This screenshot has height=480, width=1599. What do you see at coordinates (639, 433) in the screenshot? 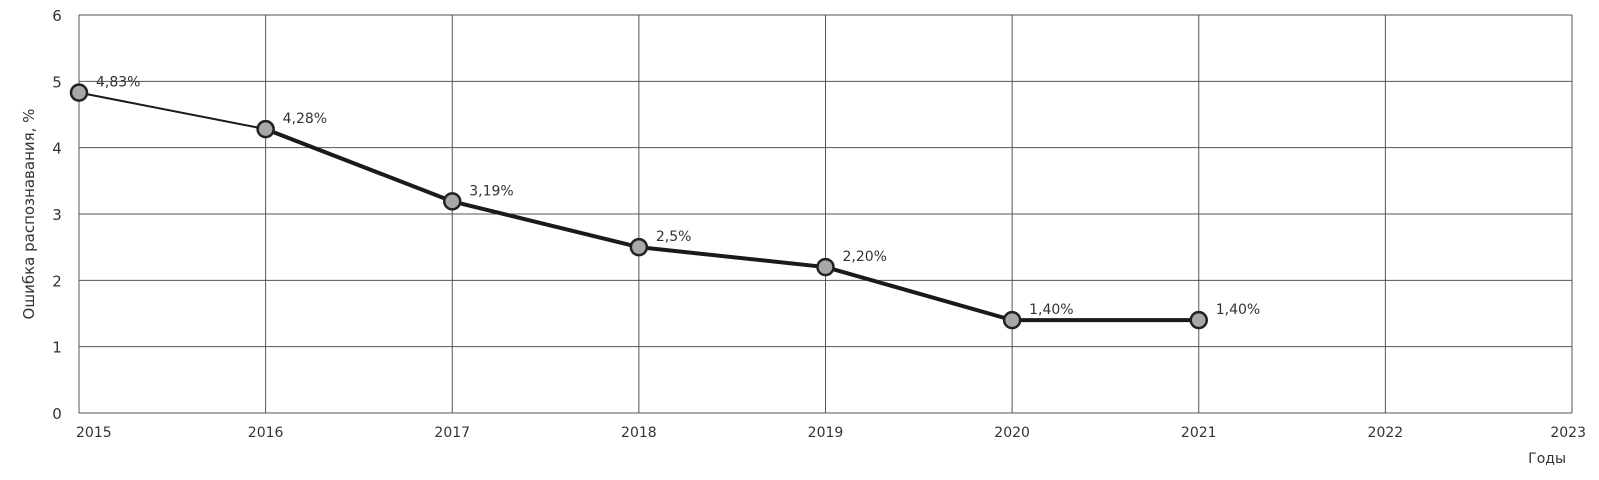
I see `x-tick-label: 2018` at bounding box center [639, 433].